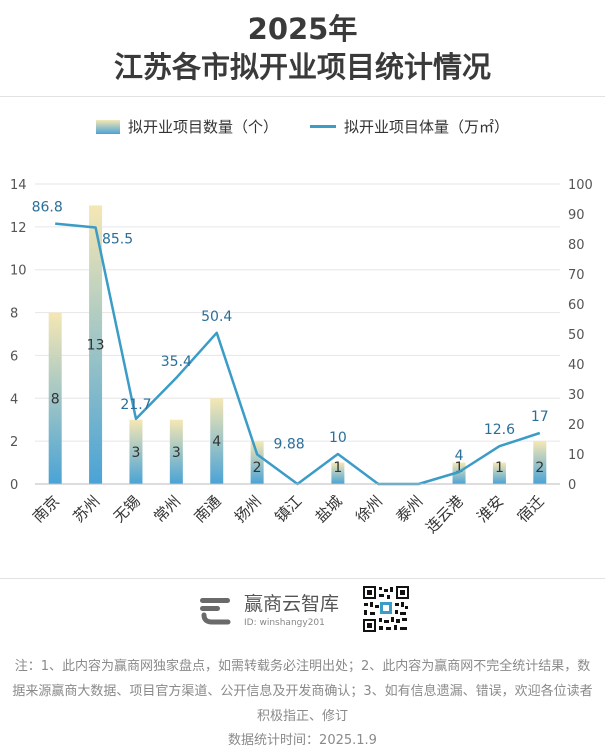 This screenshot has width=605, height=755. What do you see at coordinates (499, 430) in the screenshot?
I see `line-data-label: 12.6` at bounding box center [499, 430].